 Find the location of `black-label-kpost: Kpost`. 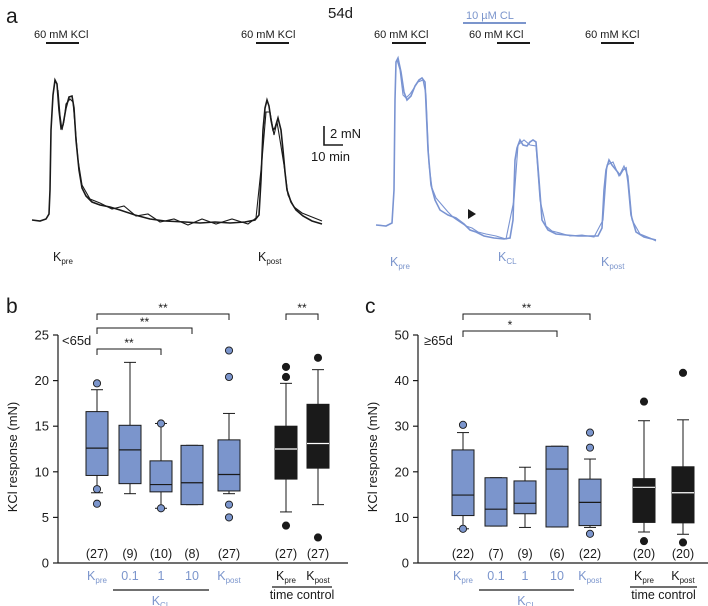

black-label-kpost: Kpost is located at coordinates (270, 258).